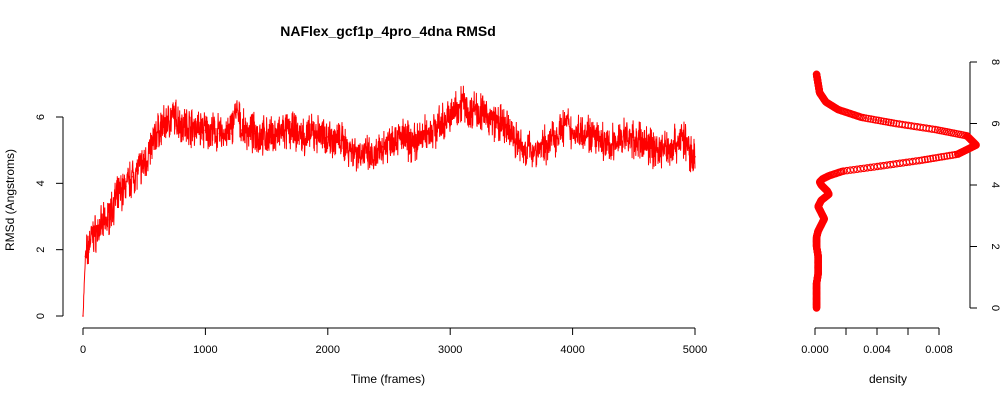 The height and width of the screenshot is (405, 1000). Describe the element at coordinates (939, 350) in the screenshot. I see `density-x-tick-label: 0.008` at that location.